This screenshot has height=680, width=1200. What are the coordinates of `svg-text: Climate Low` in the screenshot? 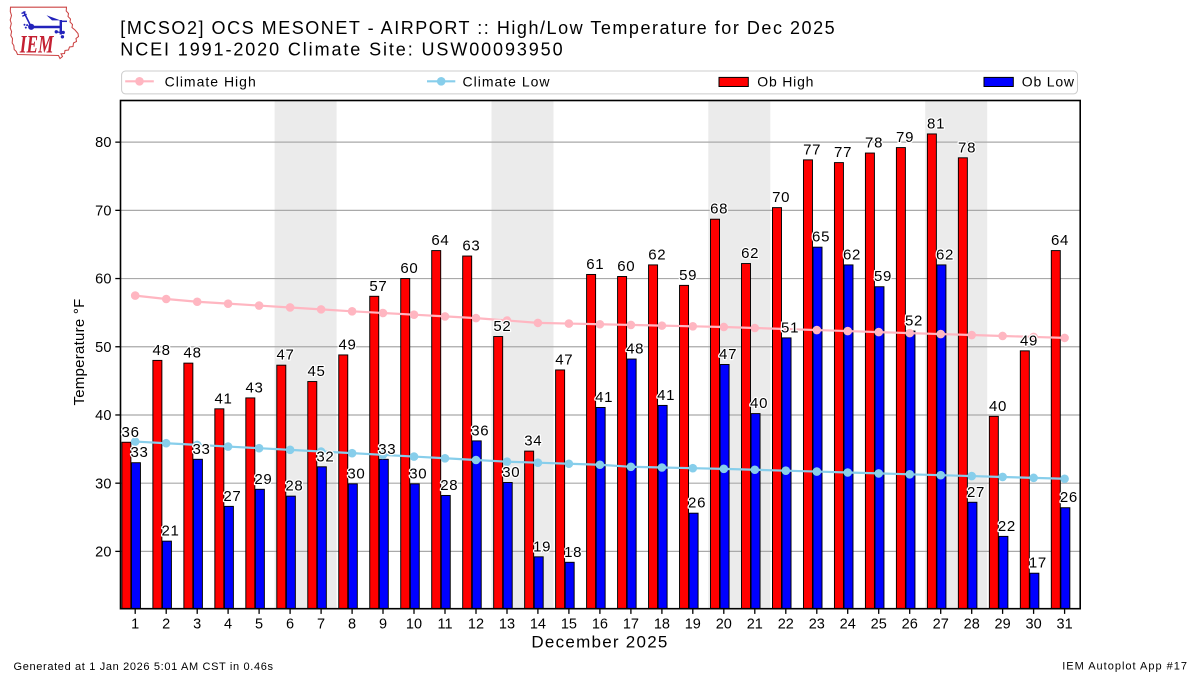 It's located at (507, 81).